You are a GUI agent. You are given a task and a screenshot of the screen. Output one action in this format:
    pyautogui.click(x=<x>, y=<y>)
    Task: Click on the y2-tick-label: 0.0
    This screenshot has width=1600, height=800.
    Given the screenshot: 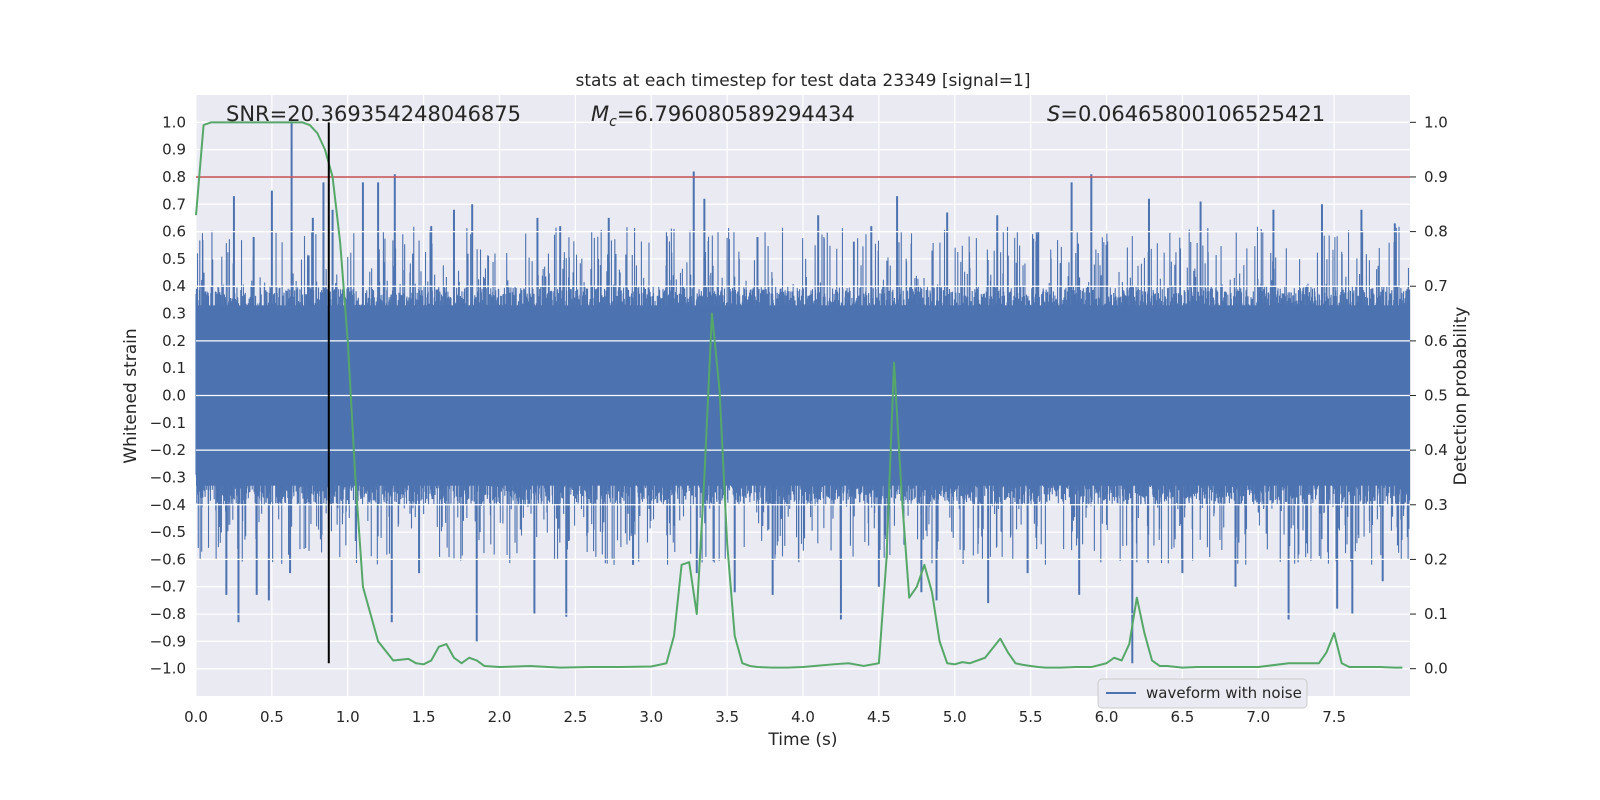 What is the action you would take?
    pyautogui.click(x=1436, y=669)
    